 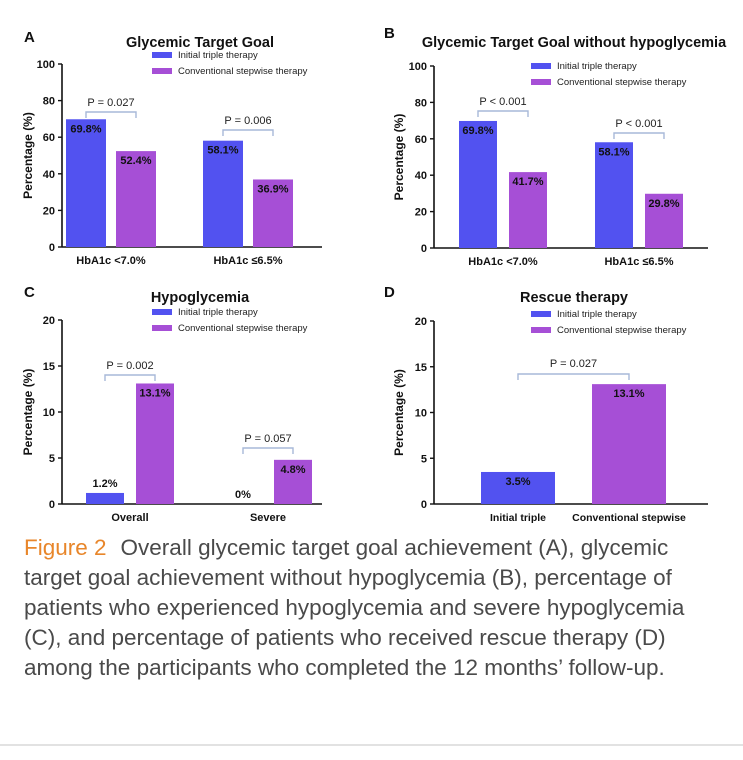 What do you see at coordinates (28, 155) in the screenshot?
I see `panel-a-y-axis-label: Percentage (%)` at bounding box center [28, 155].